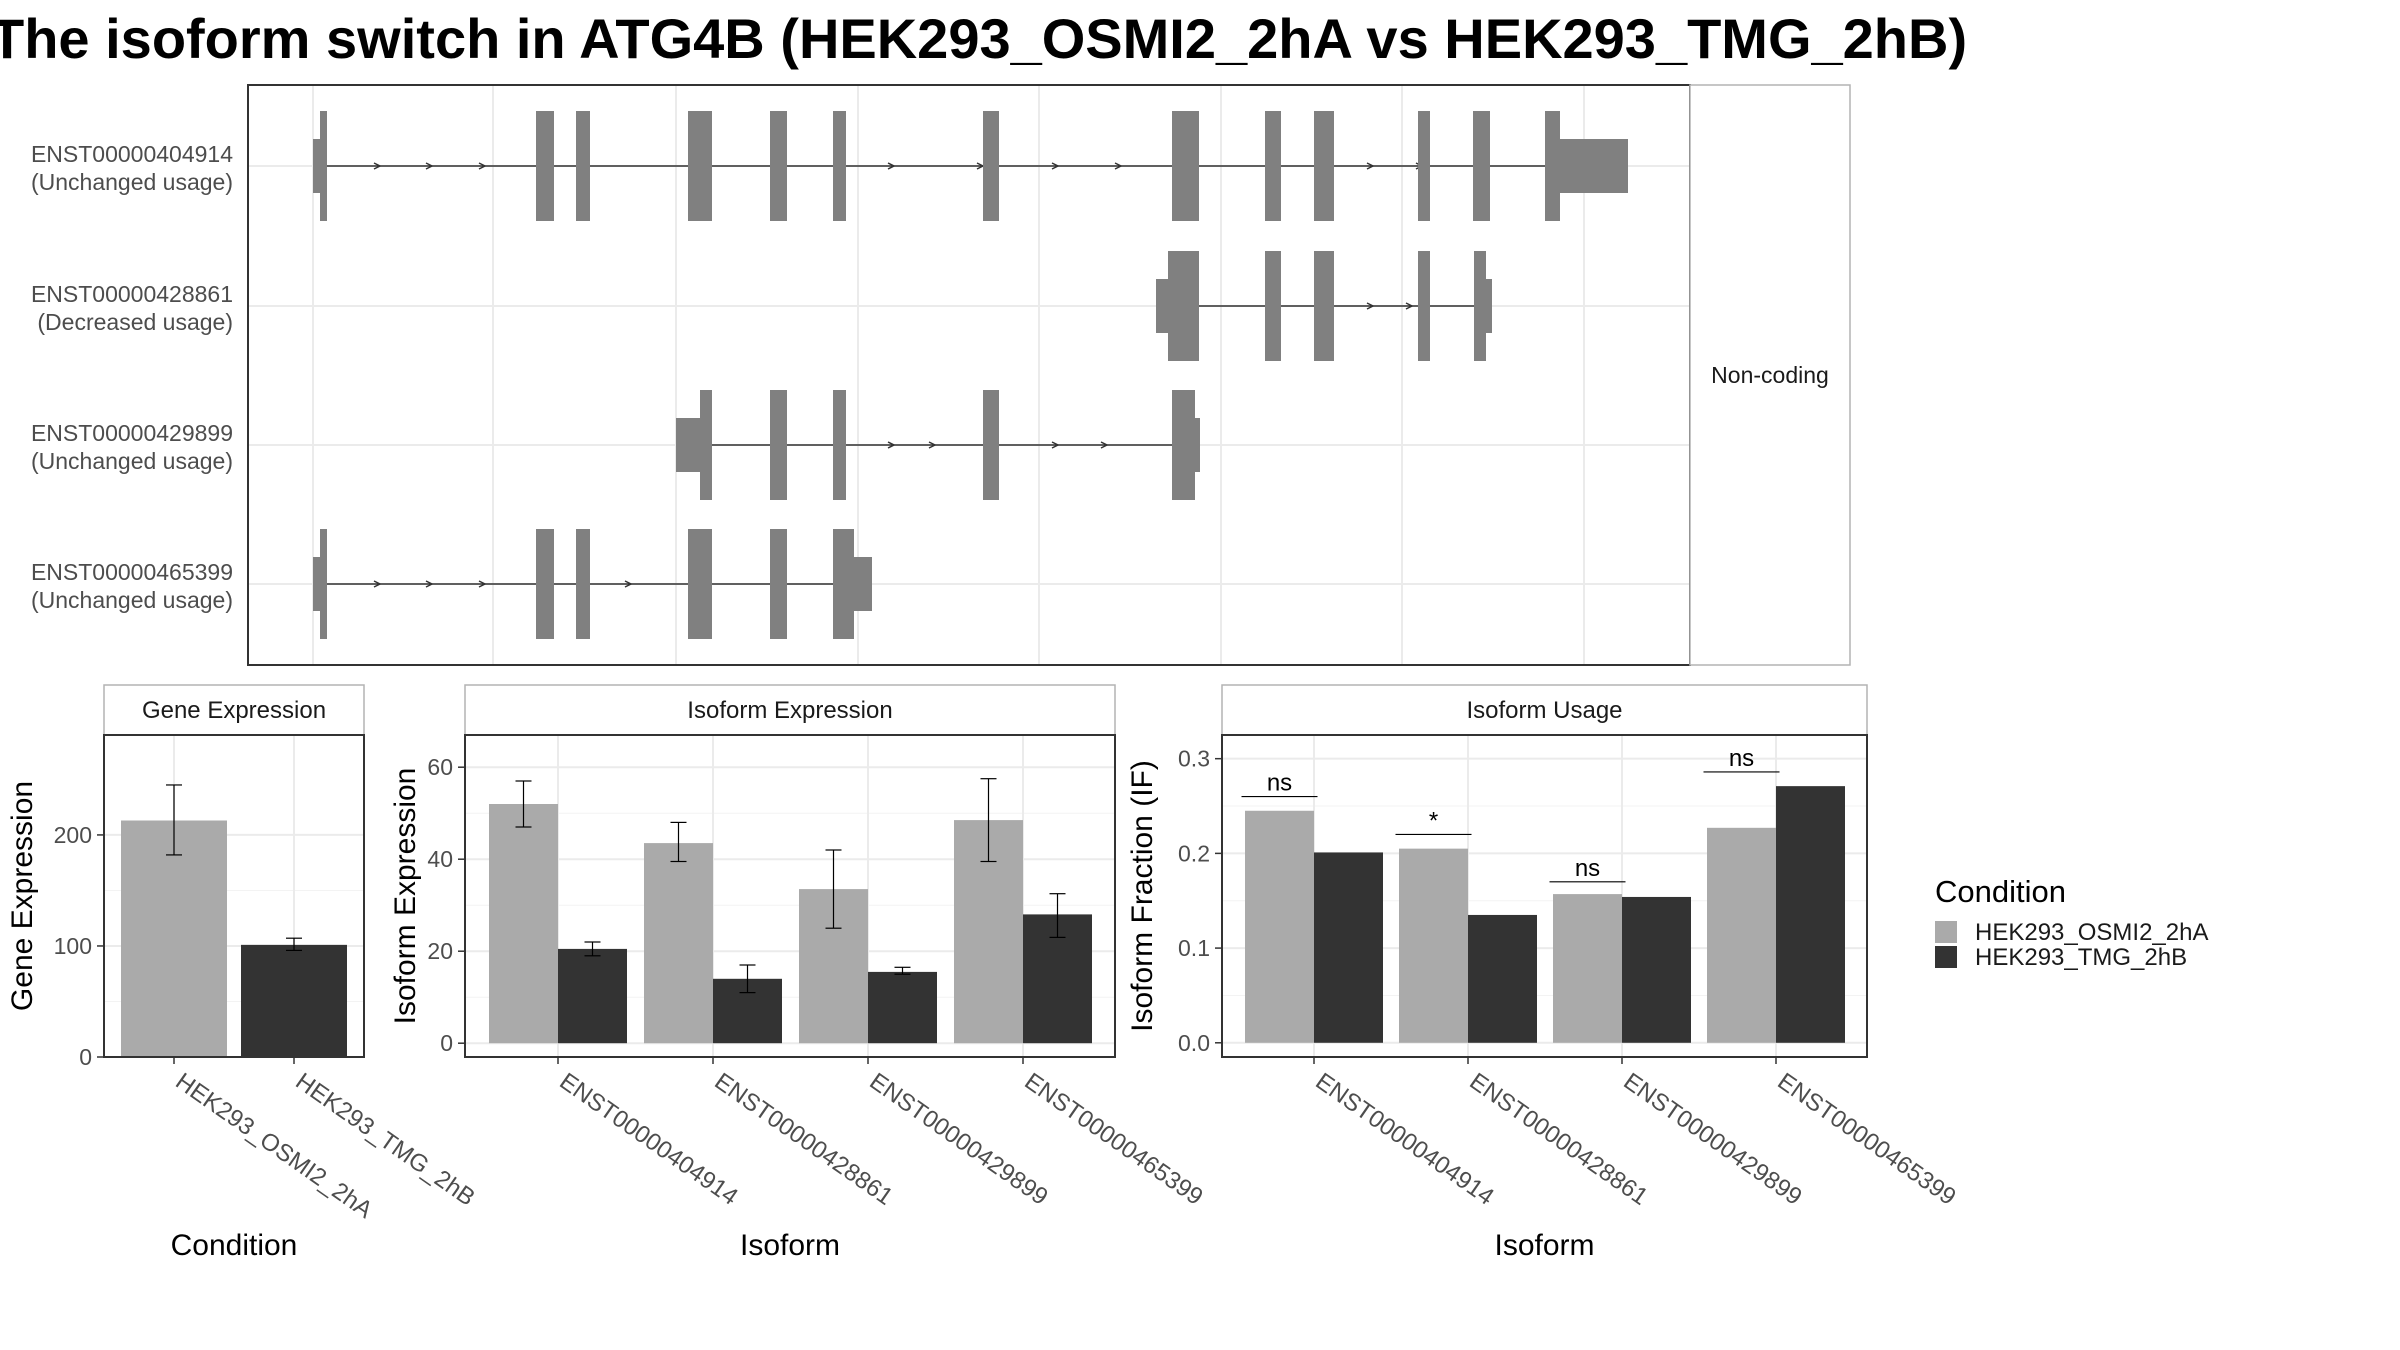 This screenshot has width=2400, height=1350. I want to click on legend-title: Condition, so click(2000, 891).